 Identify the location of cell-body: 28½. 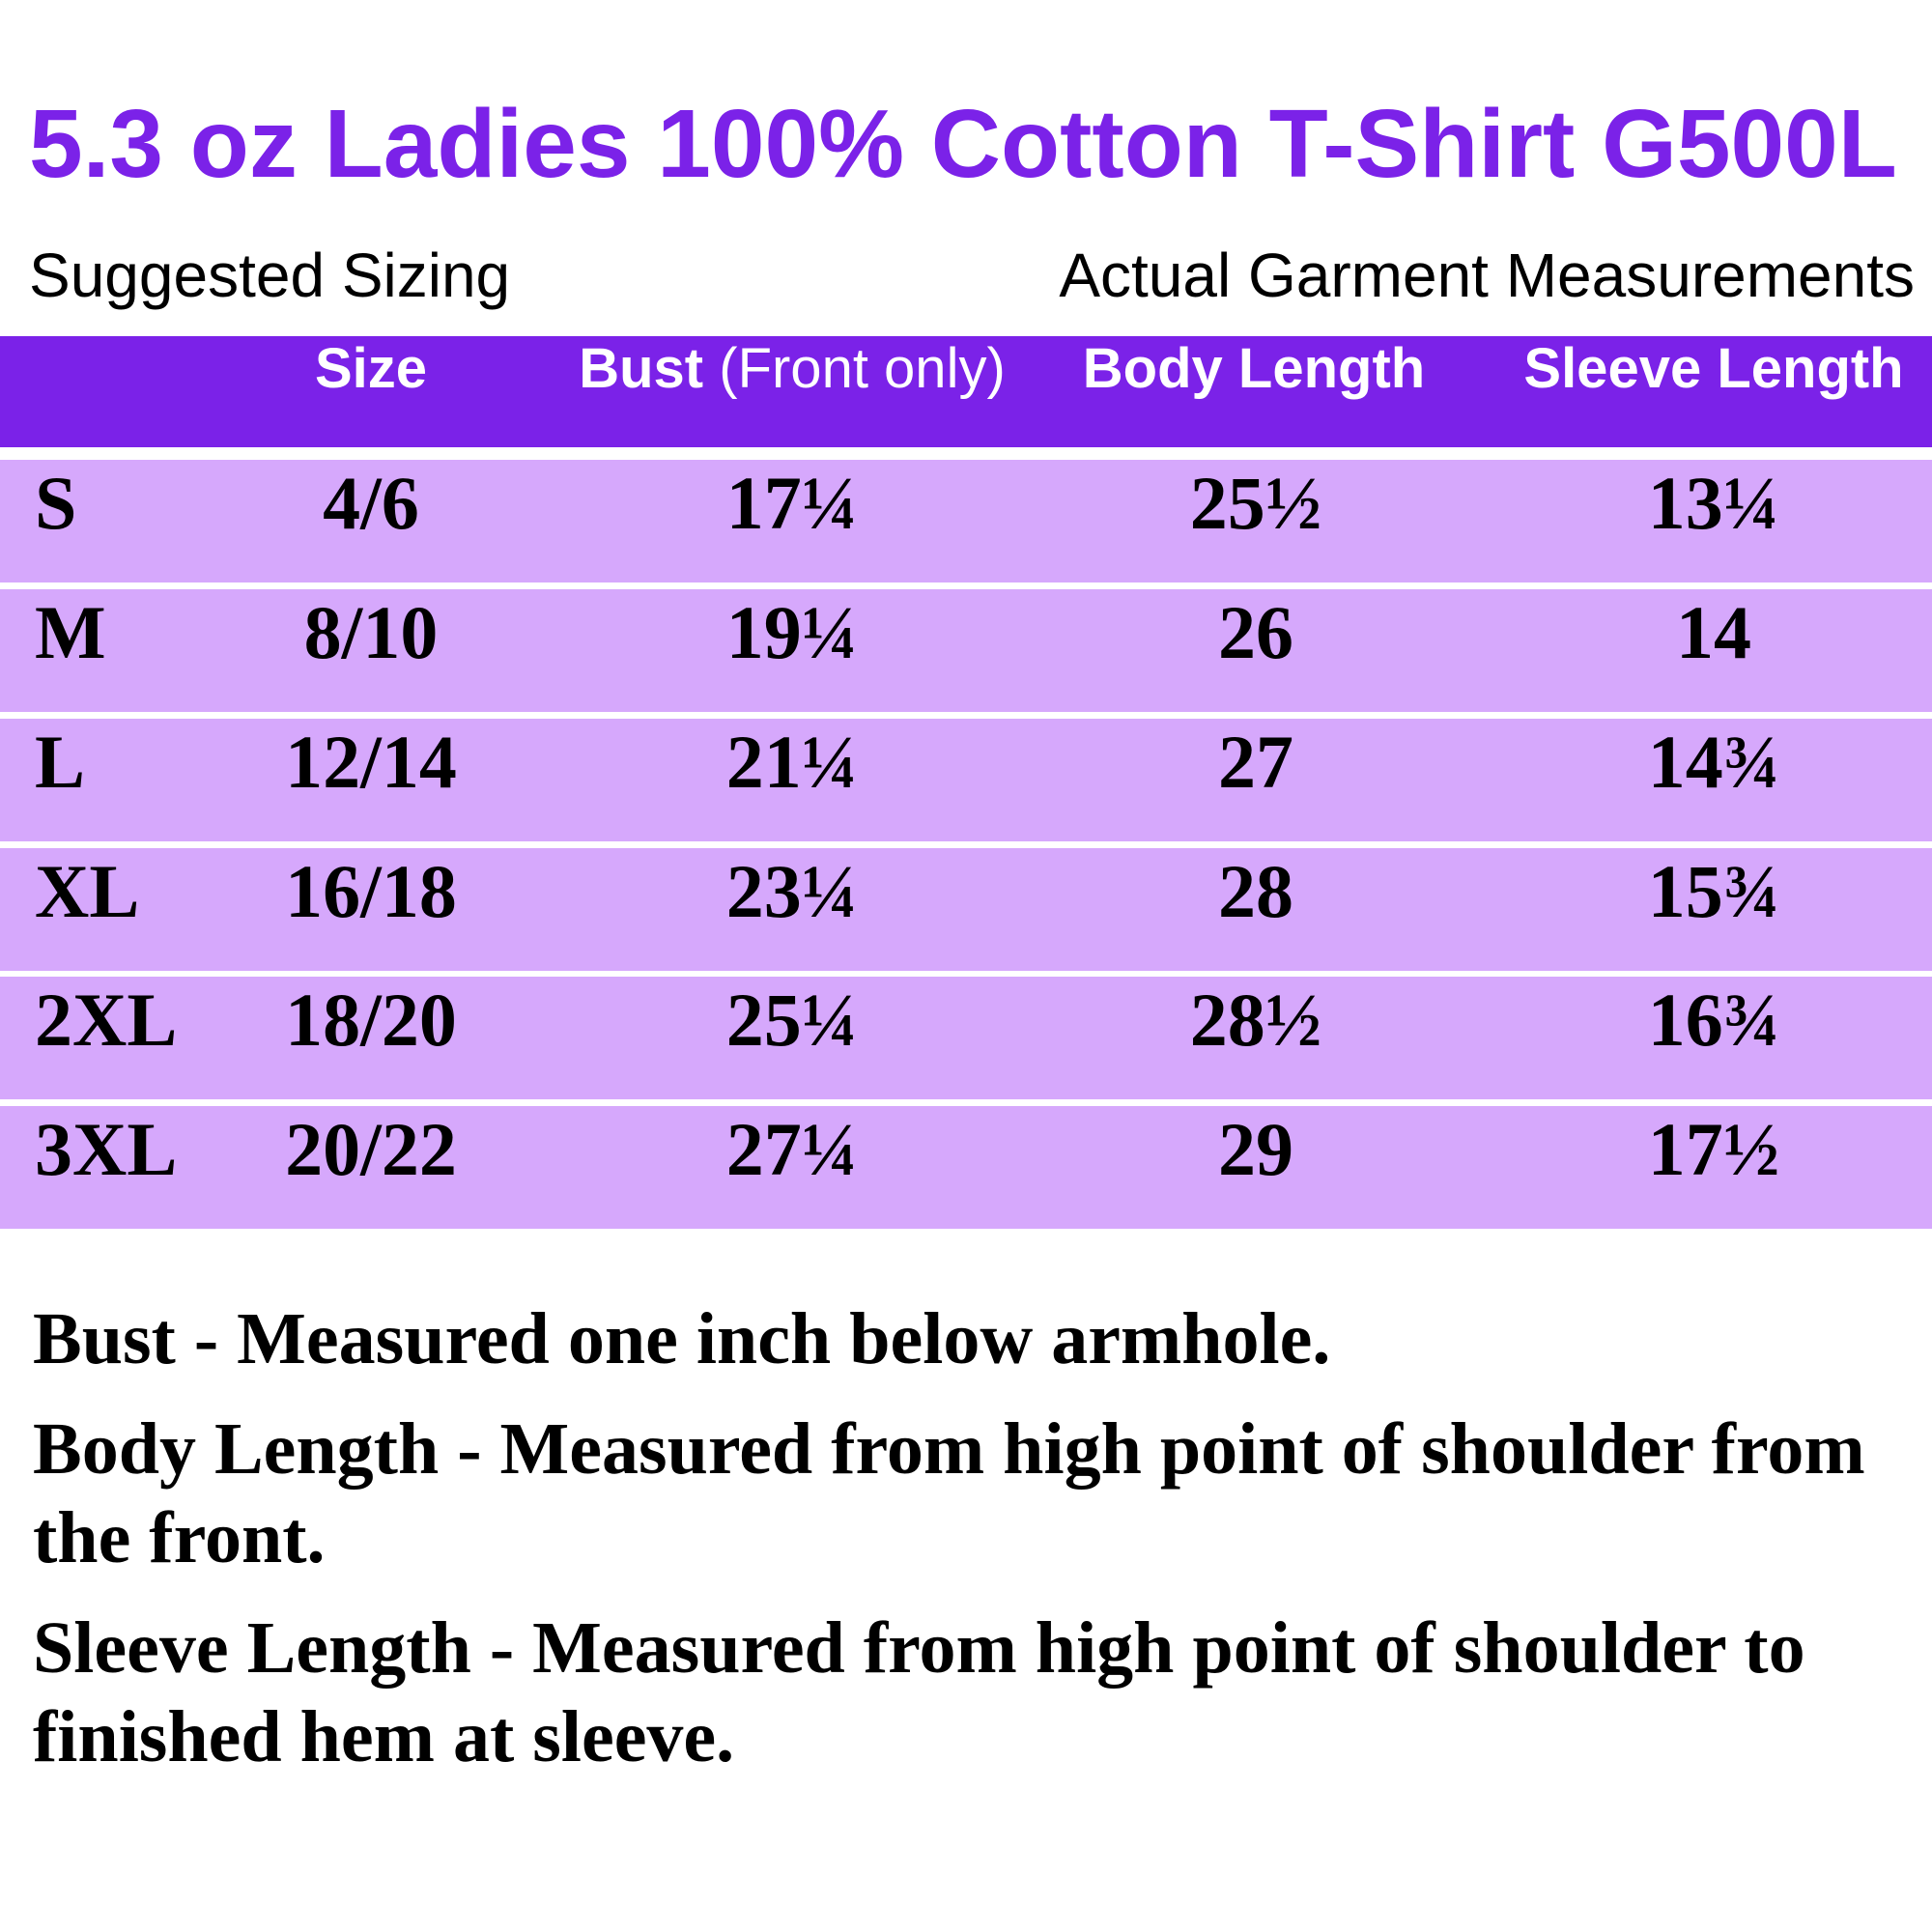
(1255, 1020).